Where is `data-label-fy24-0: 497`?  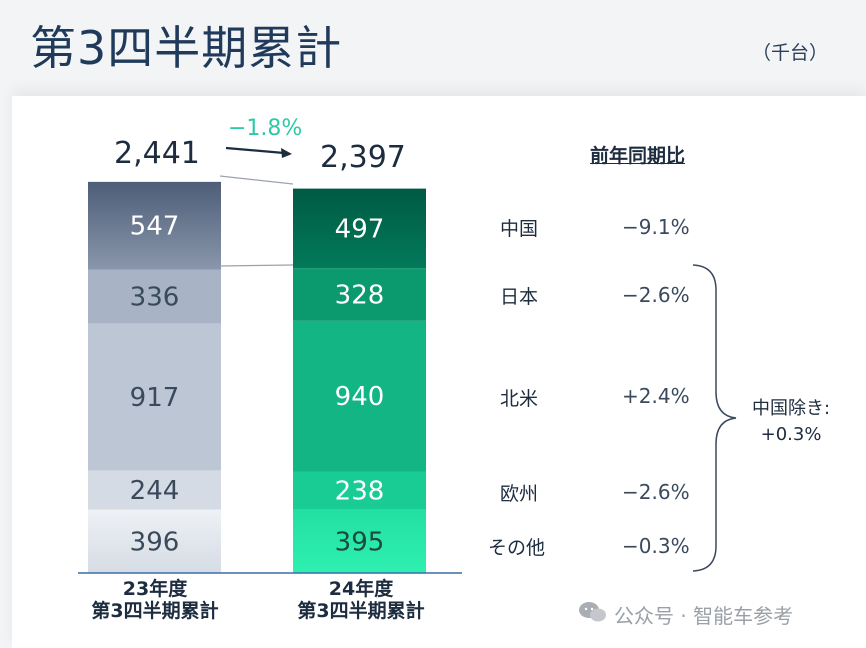
data-label-fy24-0: 497 is located at coordinates (360, 229).